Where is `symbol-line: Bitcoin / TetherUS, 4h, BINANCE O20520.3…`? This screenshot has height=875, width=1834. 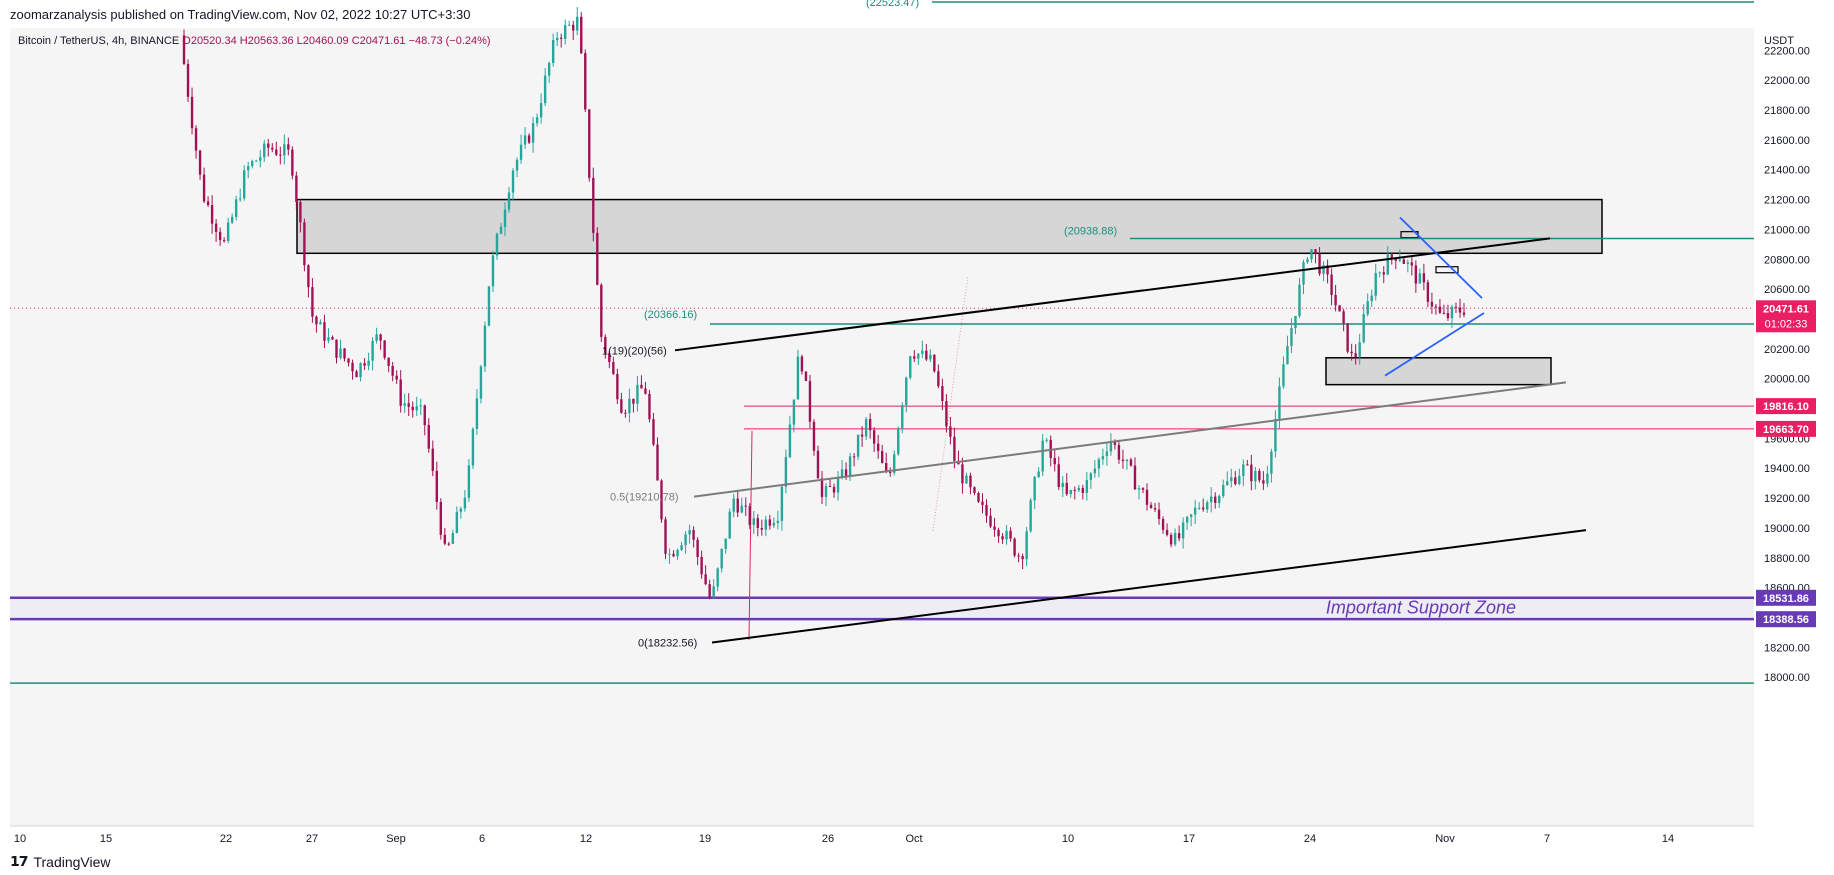
symbol-line: Bitcoin / TetherUS, 4h, BINANCE O20520.3… is located at coordinates (254, 41).